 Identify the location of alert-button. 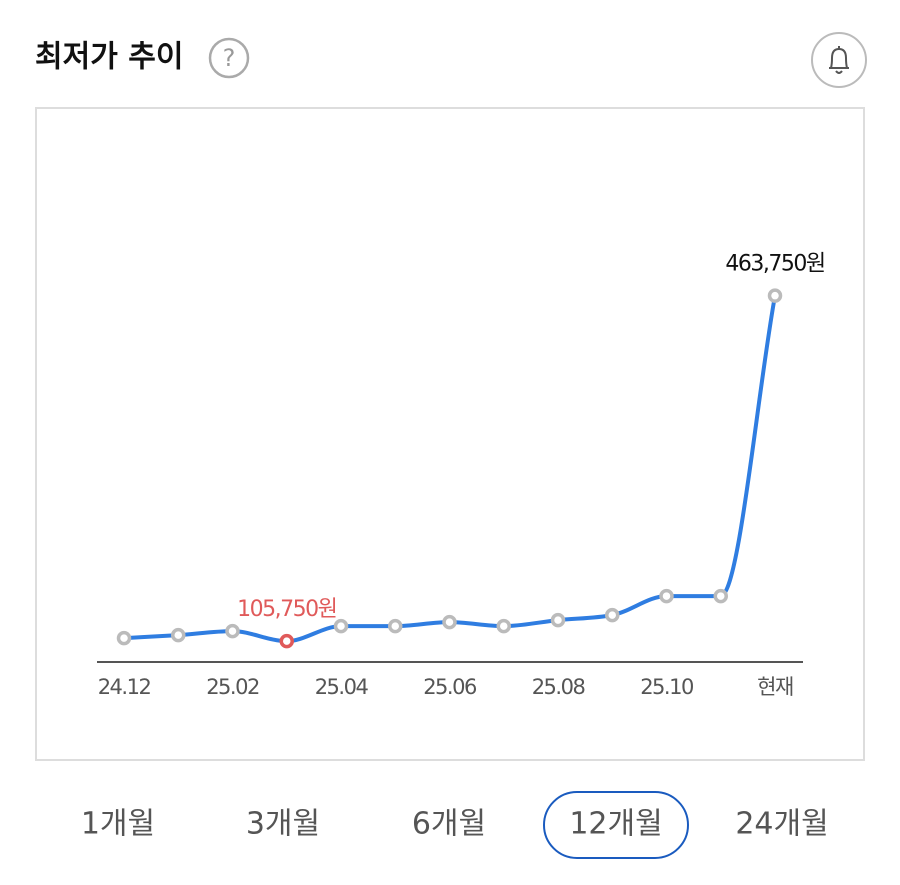
(839, 60).